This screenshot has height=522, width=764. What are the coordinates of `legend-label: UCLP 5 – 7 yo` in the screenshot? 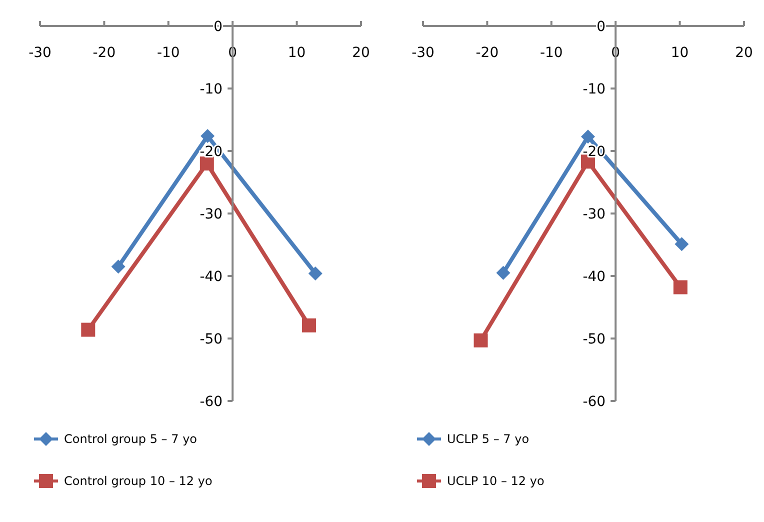 It's located at (488, 439).